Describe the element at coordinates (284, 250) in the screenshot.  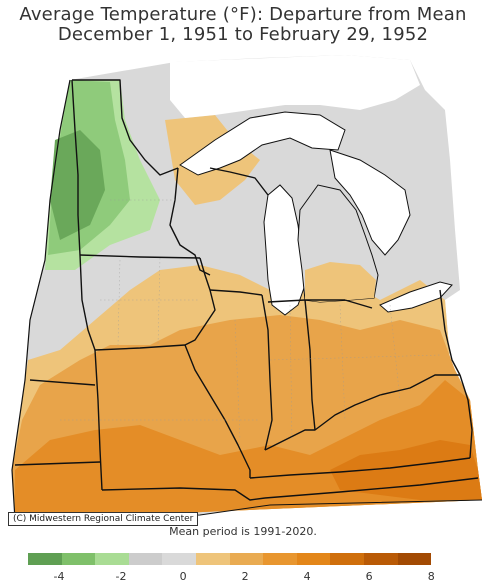
I see `lake-michigan` at that location.